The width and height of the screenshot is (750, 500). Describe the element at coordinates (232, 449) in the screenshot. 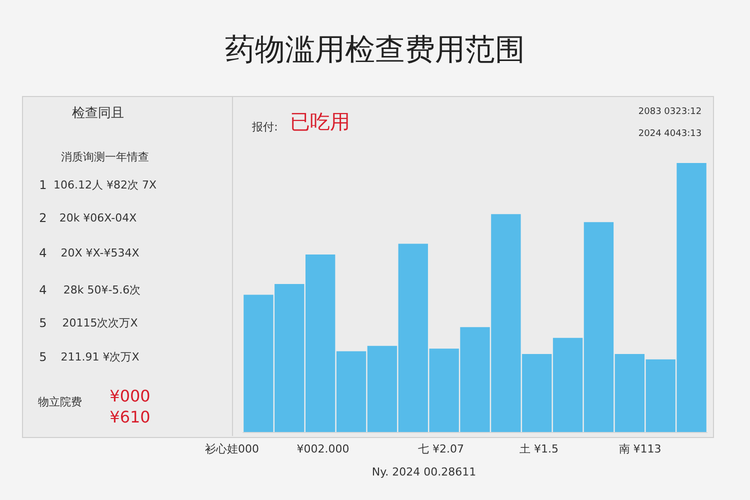

I see `text: 衫心娃000` at that location.